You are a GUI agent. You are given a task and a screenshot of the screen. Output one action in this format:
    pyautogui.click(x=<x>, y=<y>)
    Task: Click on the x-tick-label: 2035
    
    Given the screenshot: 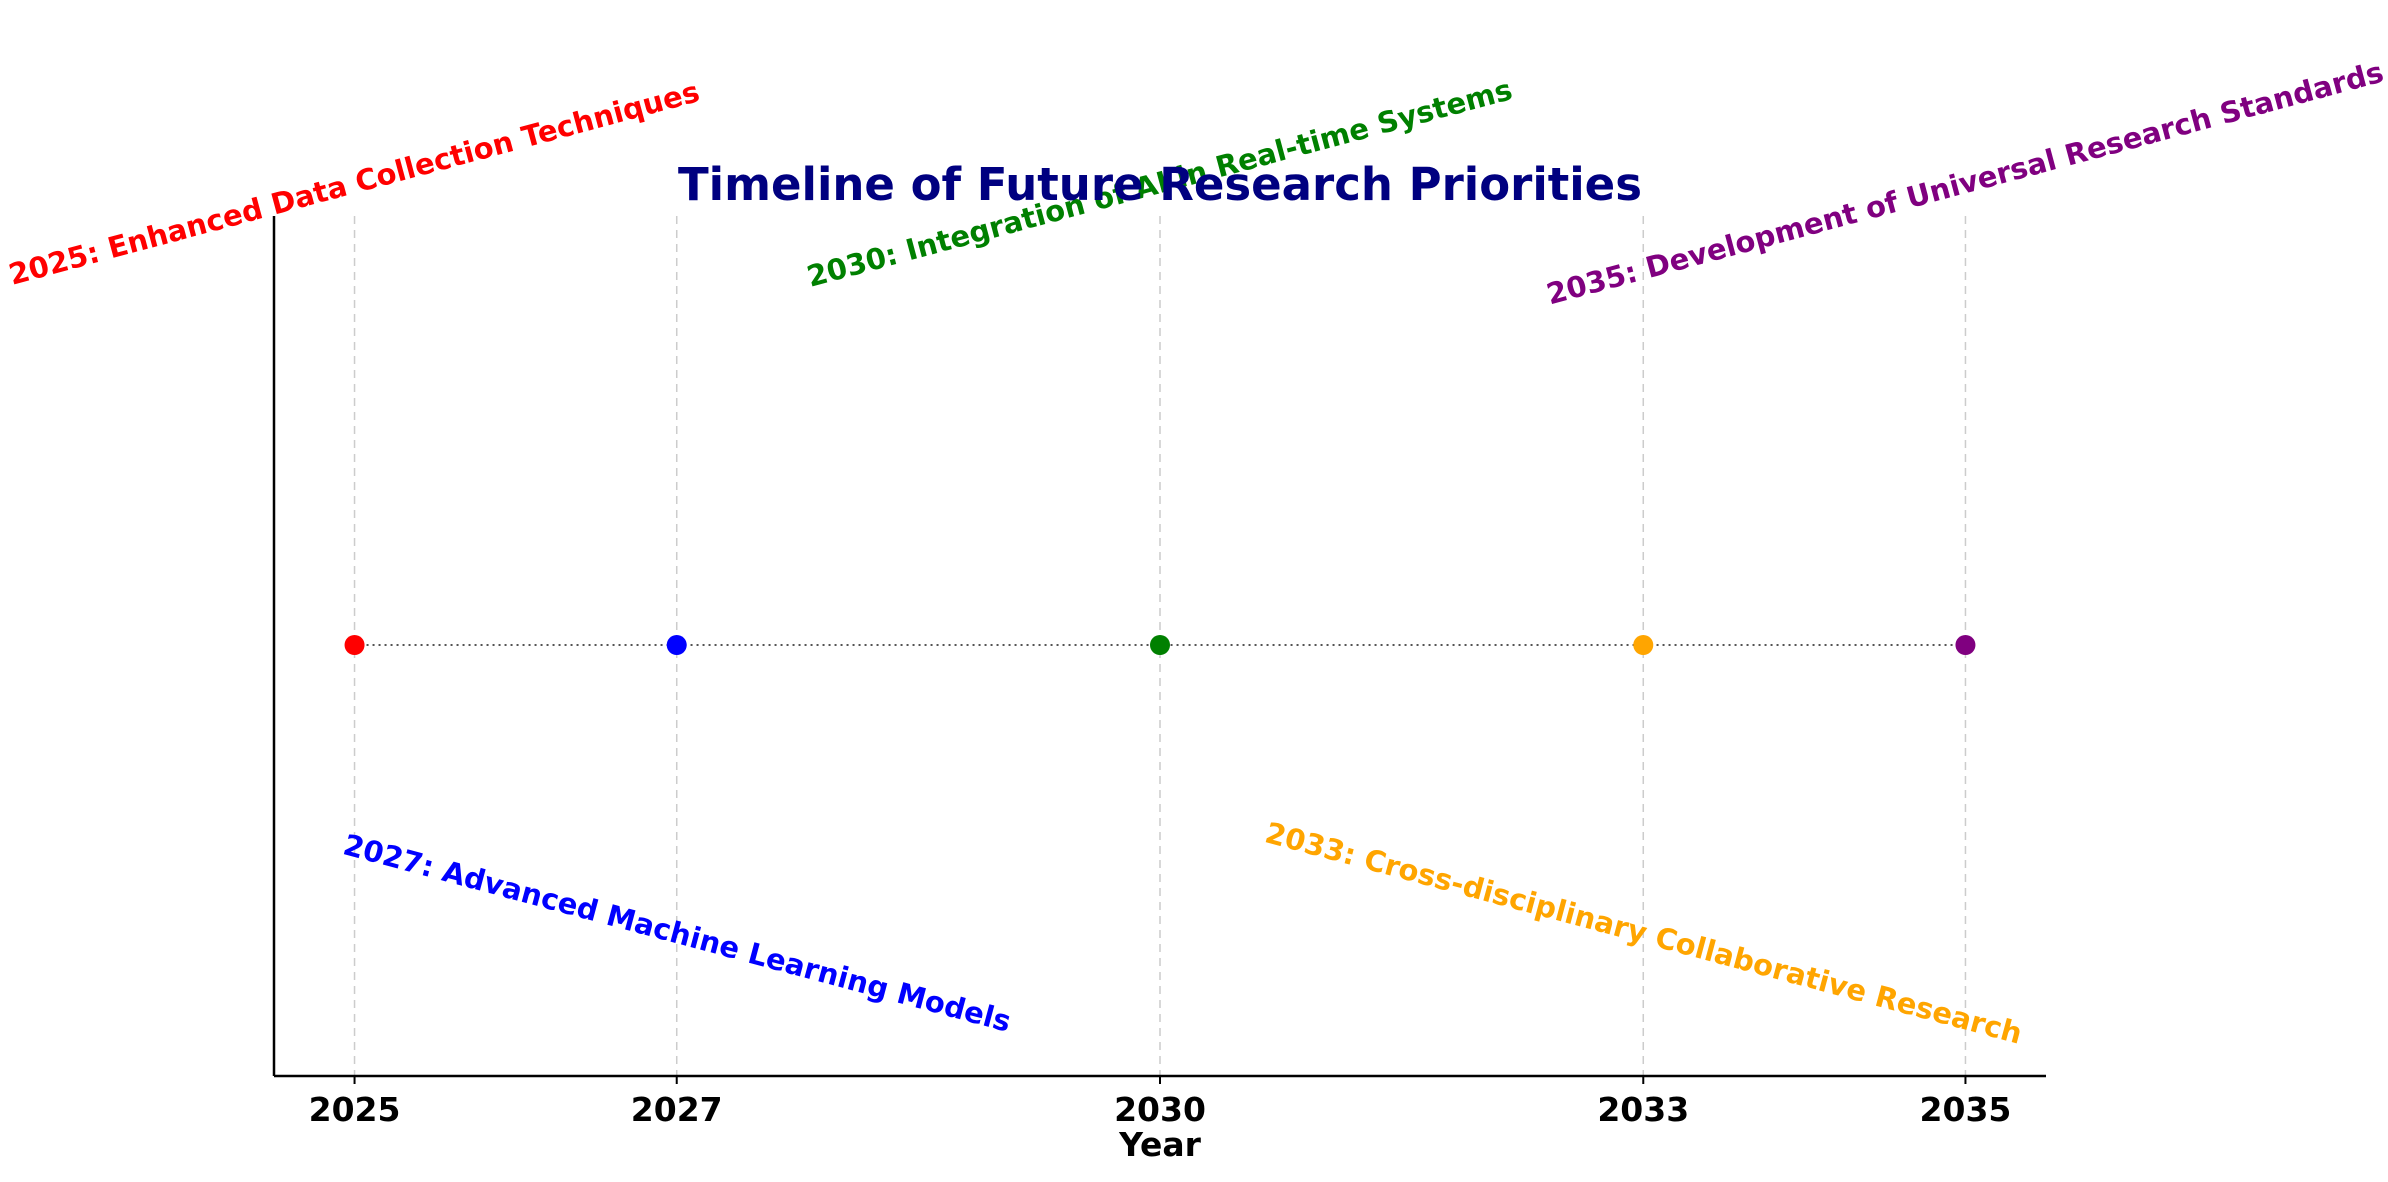 What is the action you would take?
    pyautogui.click(x=1966, y=1109)
    